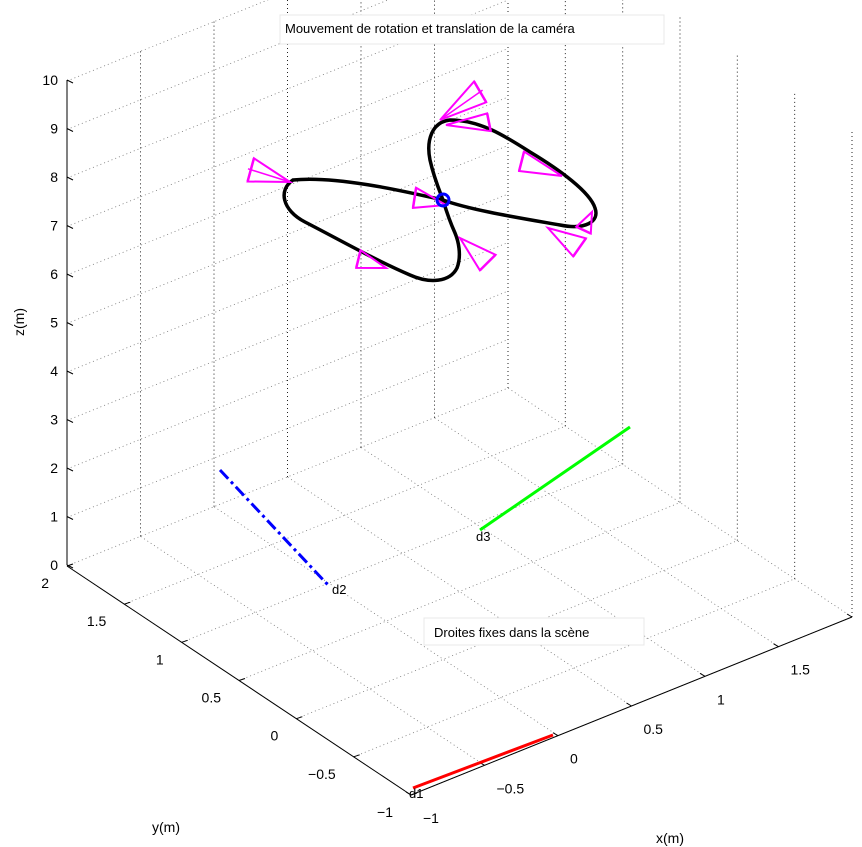 The height and width of the screenshot is (847, 862). What do you see at coordinates (166, 827) in the screenshot?
I see `y-axis-label: y(m)` at bounding box center [166, 827].